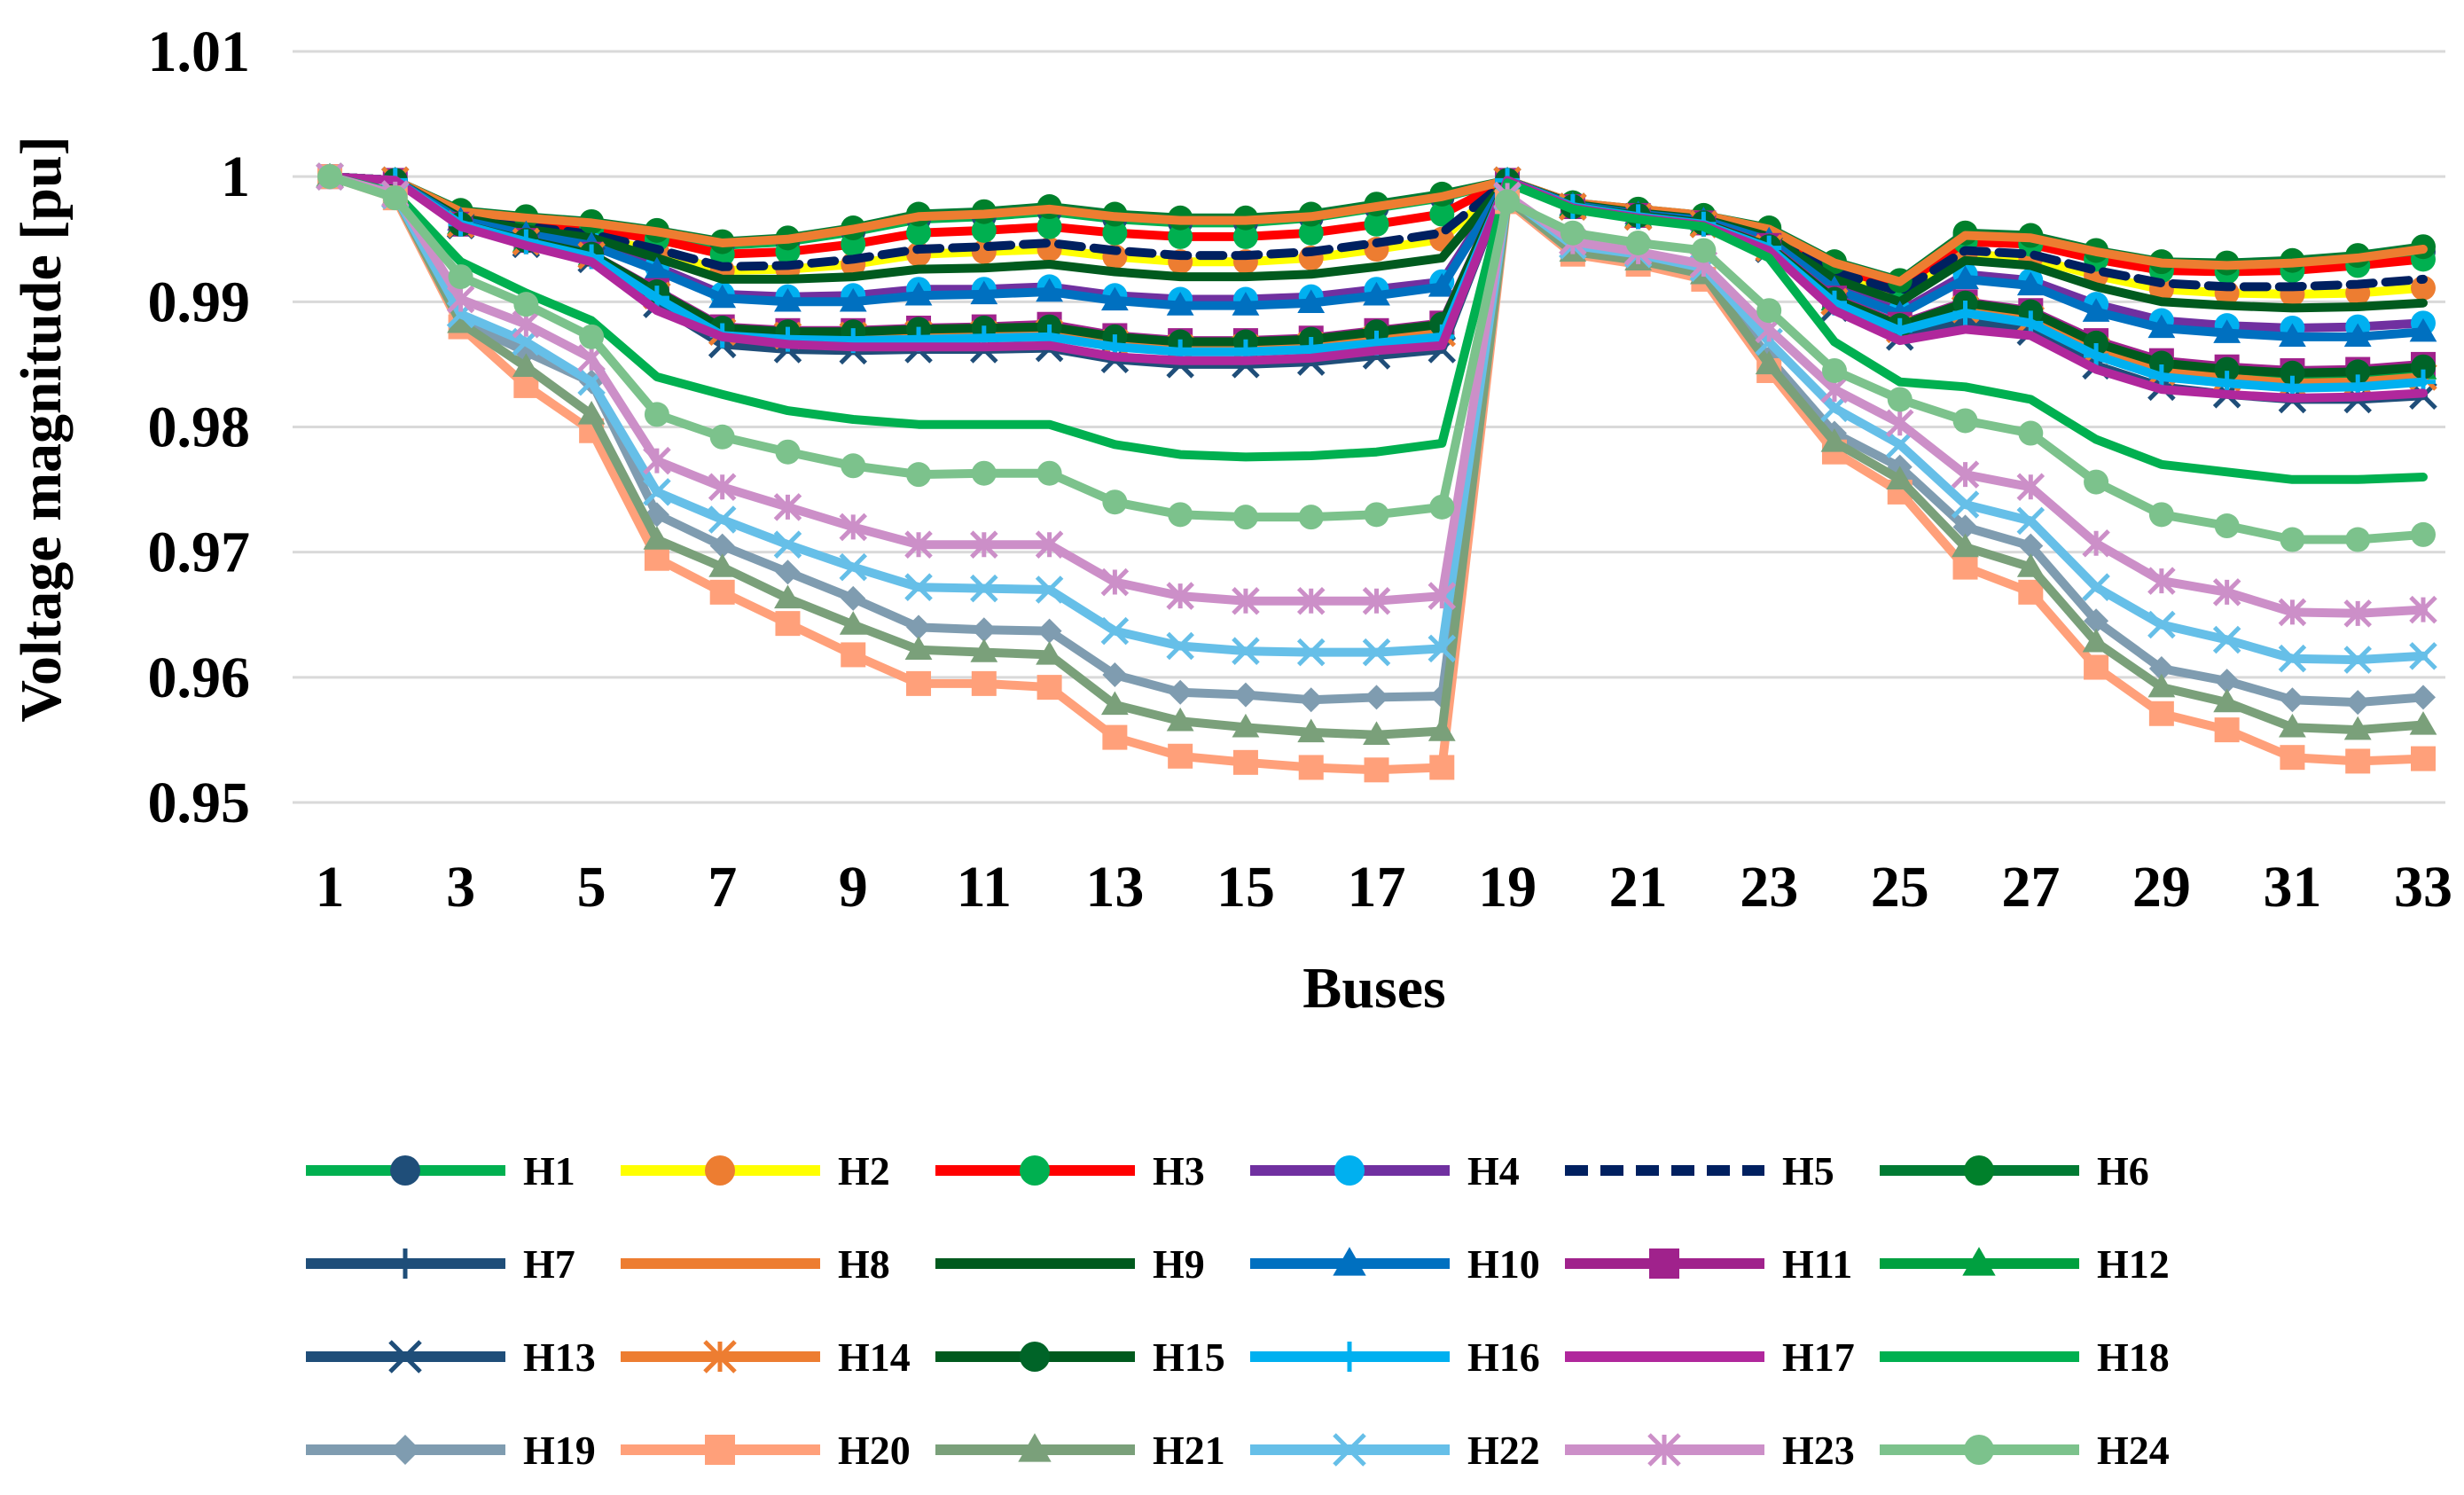 Image resolution: width=2464 pixels, height=1495 pixels. Describe the element at coordinates (1504, 1264) in the screenshot. I see `legend-label: H10` at that location.